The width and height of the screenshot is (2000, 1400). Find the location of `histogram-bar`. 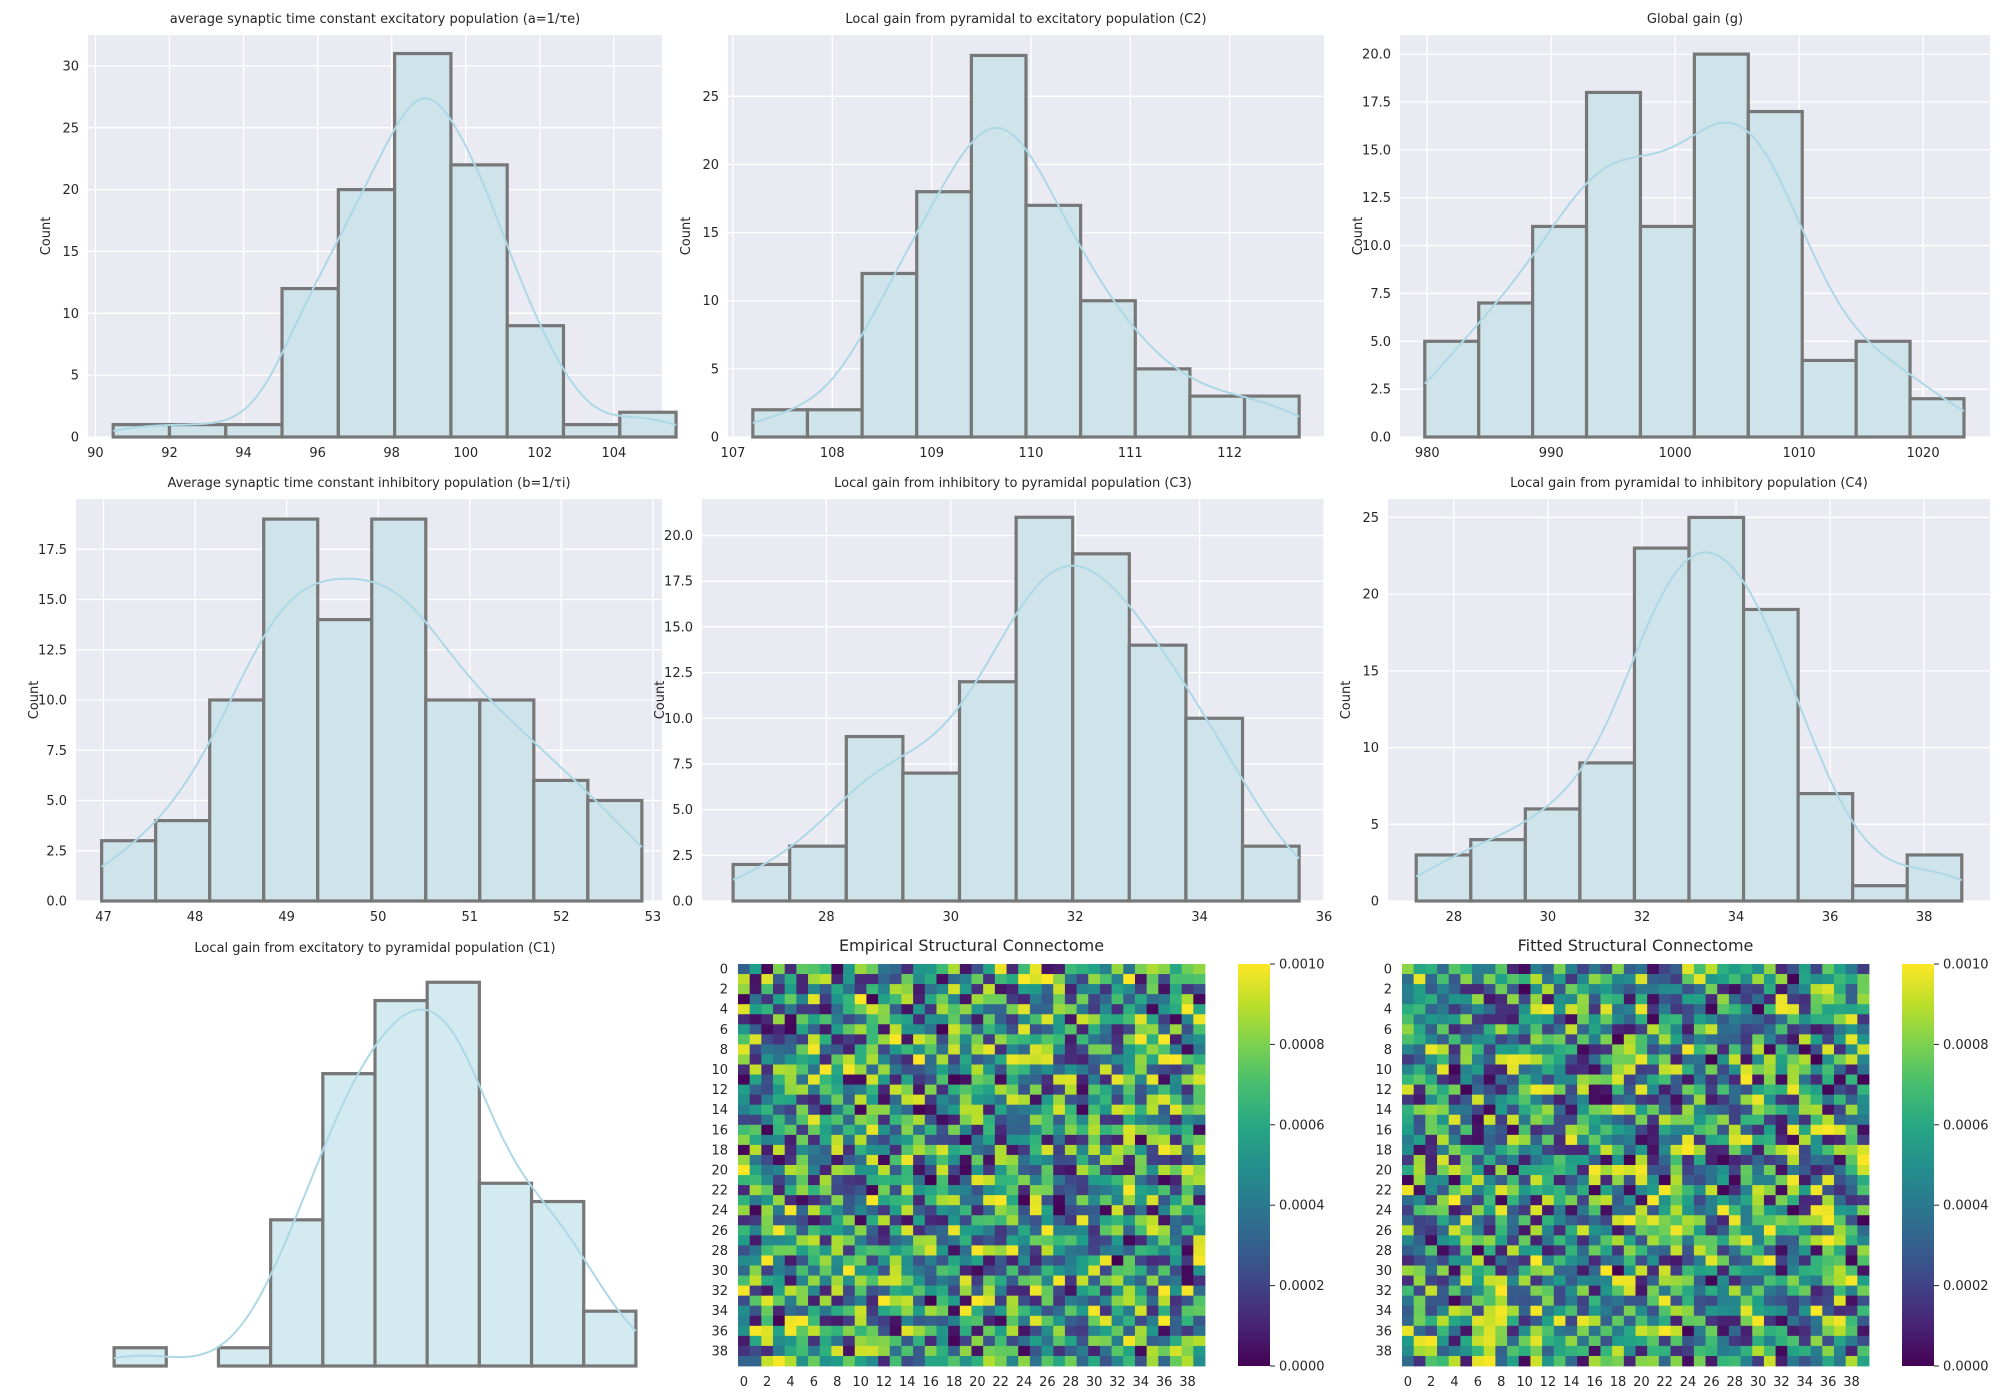

histogram-bar is located at coordinates (129, 871).